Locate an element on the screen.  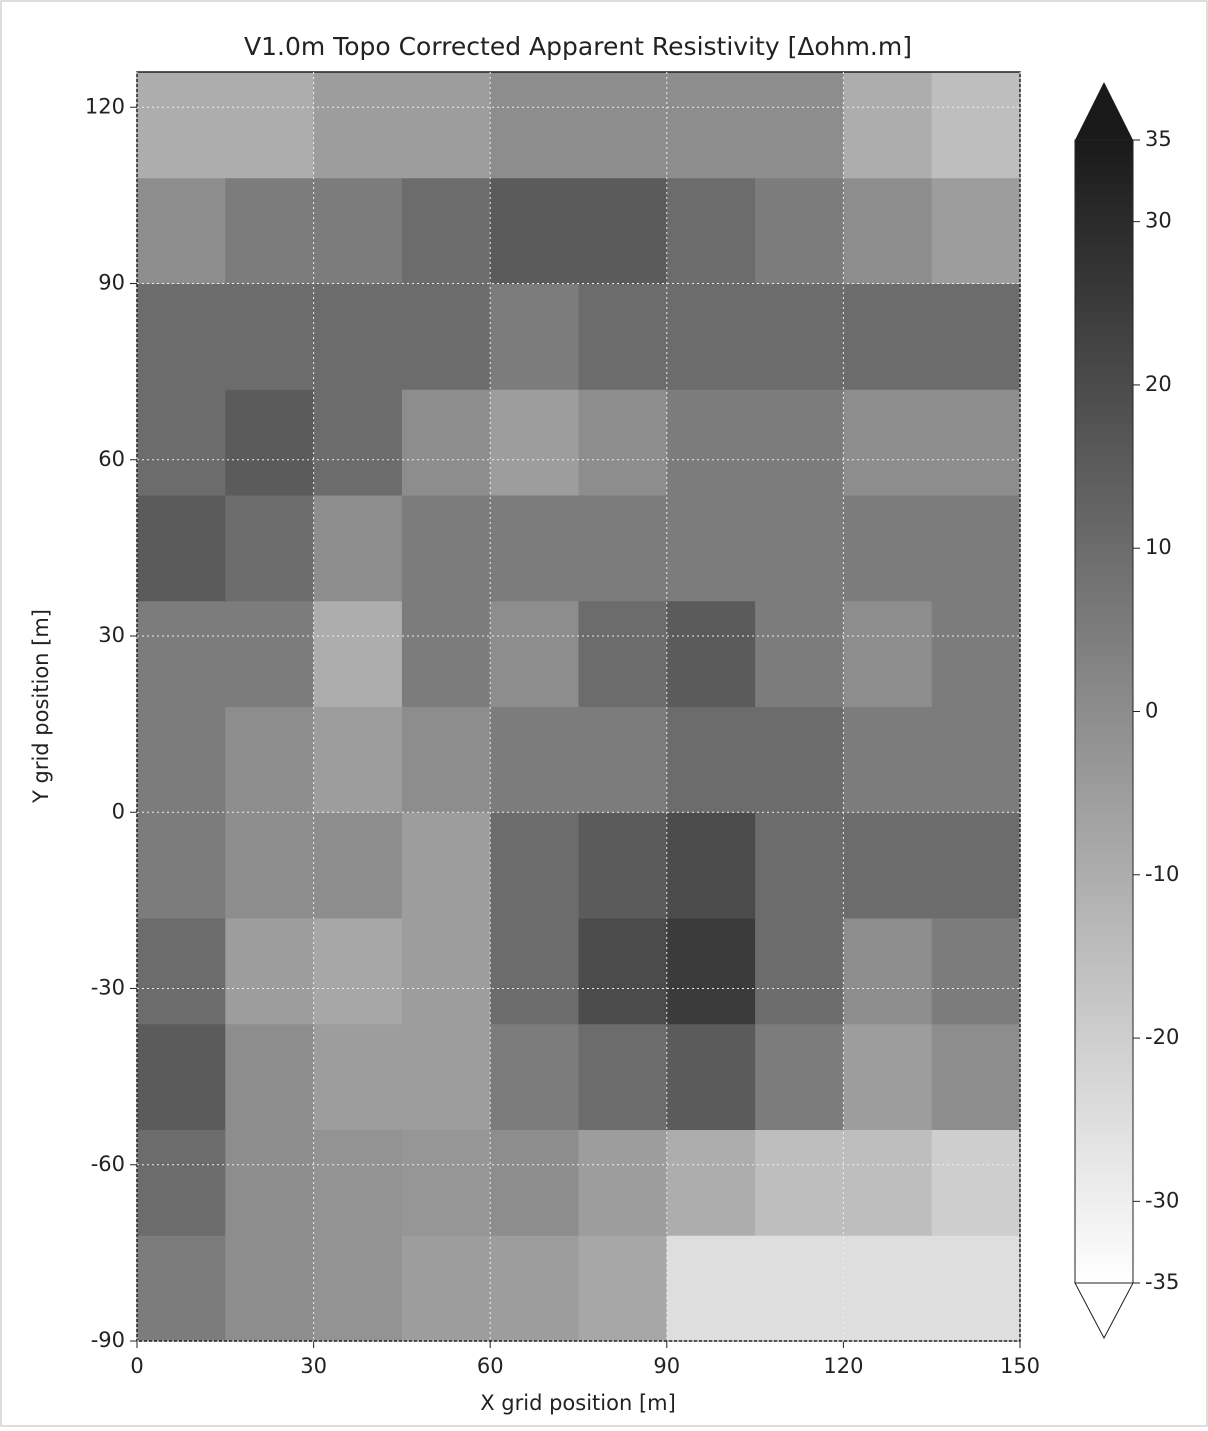
colorbar-tick-label: 0 is located at coordinates (1151, 711).